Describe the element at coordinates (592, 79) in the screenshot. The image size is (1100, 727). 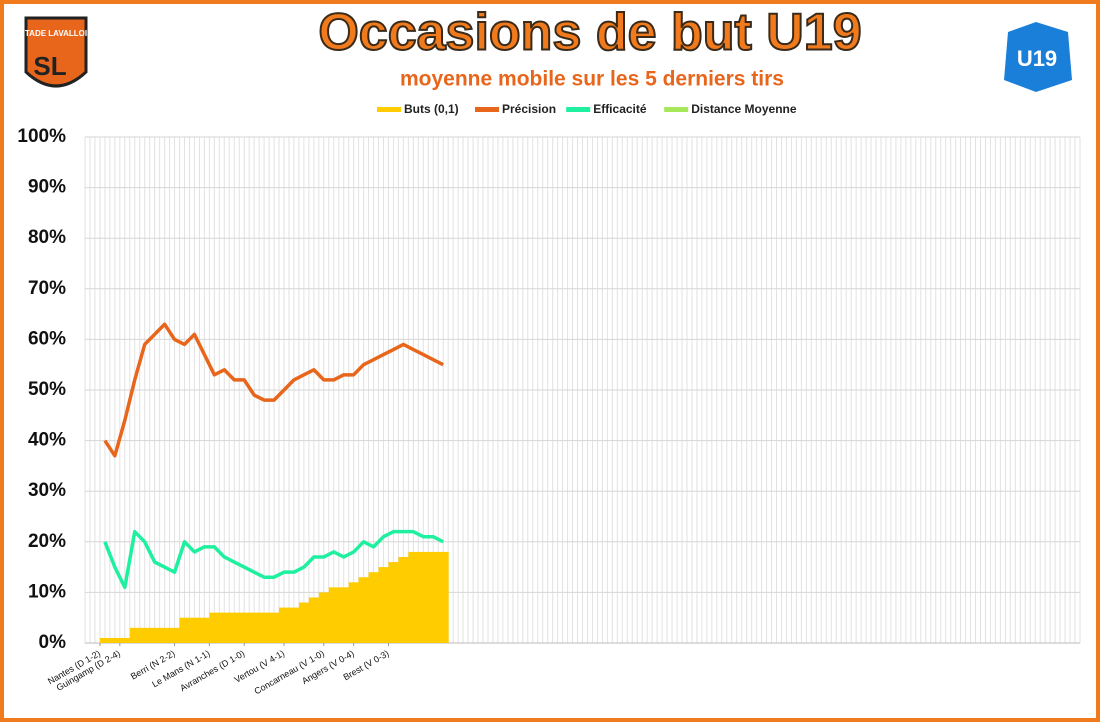
I see `chart-subtitle: moyenne mobile sur les 5 derniers tirs` at that location.